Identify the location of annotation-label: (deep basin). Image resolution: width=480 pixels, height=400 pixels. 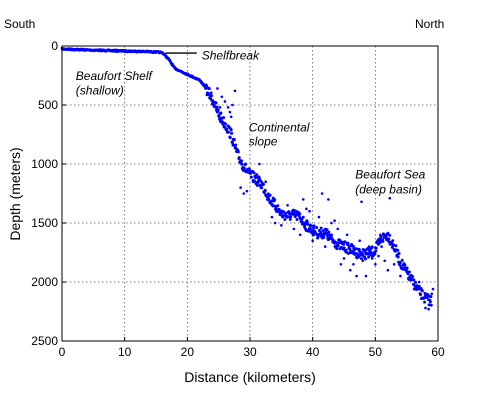
(388, 189).